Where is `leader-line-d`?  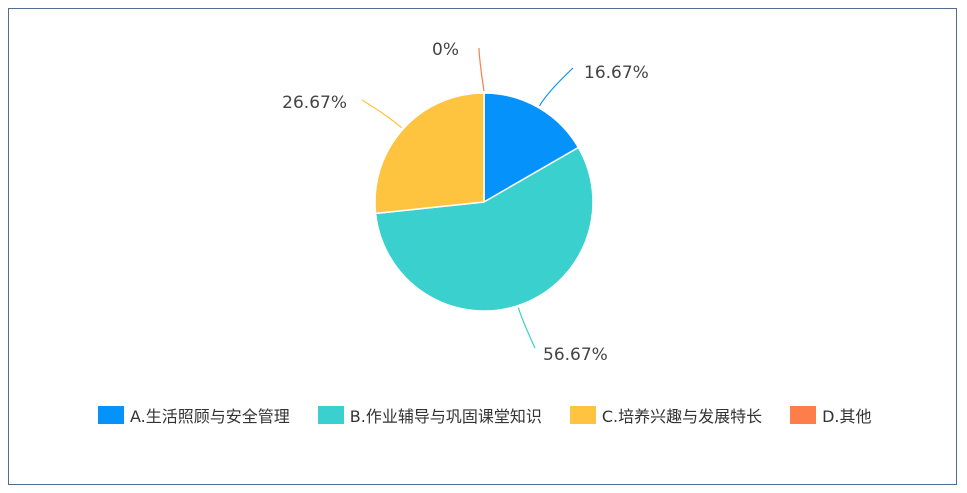 leader-line-d is located at coordinates (481, 69).